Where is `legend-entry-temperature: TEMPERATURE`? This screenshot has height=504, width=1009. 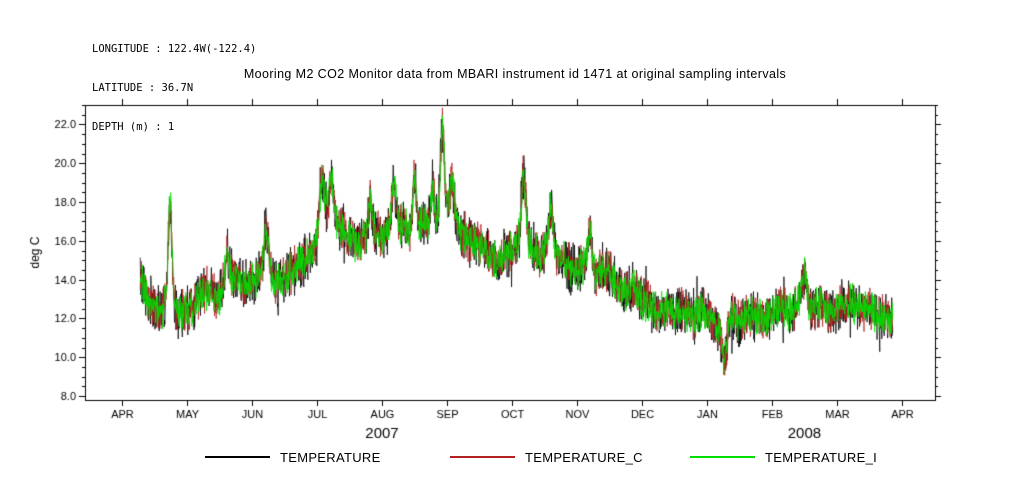
legend-entry-temperature: TEMPERATURE is located at coordinates (293, 457).